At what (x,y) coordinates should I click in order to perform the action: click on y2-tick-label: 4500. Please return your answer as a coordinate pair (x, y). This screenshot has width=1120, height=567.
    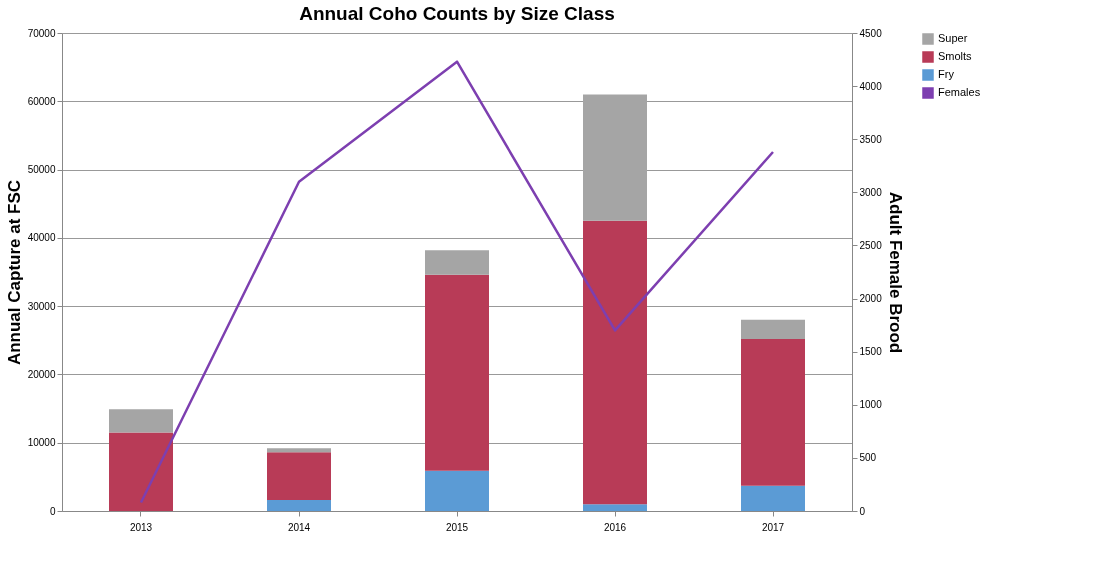
    Looking at the image, I should click on (871, 33).